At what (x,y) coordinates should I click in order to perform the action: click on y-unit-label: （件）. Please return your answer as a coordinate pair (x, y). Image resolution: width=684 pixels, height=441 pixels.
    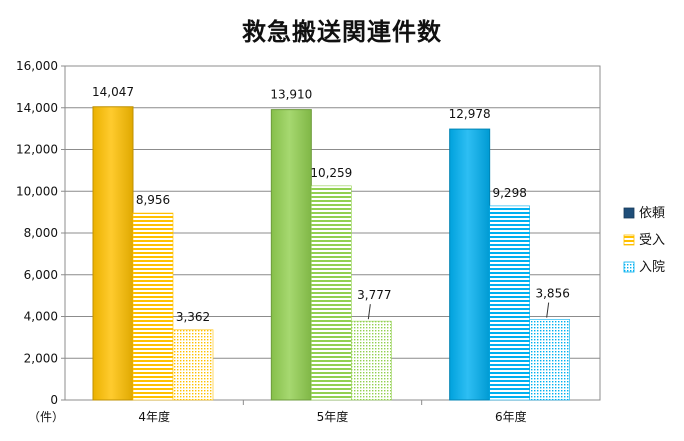
    Looking at the image, I should click on (46, 417).